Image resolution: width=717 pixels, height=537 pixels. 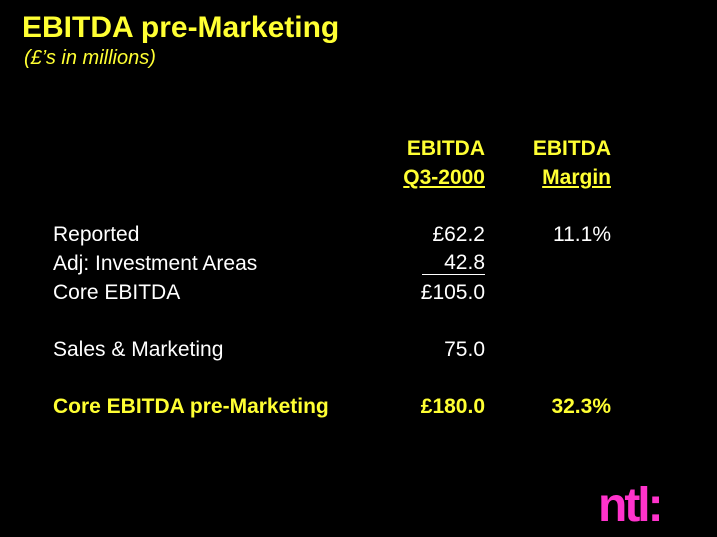 I want to click on row-label-core-ebitda-pre-marketing: Core EBITDA pre-Marketing, so click(x=191, y=406).